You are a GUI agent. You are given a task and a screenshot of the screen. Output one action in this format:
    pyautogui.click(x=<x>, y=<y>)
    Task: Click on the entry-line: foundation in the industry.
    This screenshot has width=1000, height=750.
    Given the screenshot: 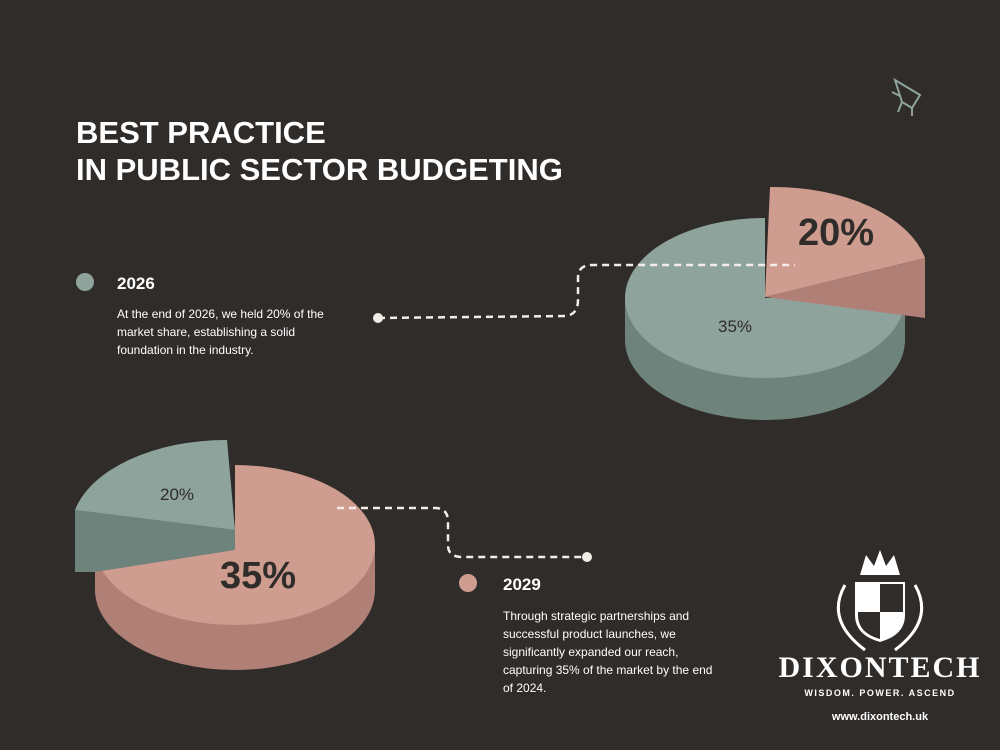 What is the action you would take?
    pyautogui.click(x=185, y=350)
    